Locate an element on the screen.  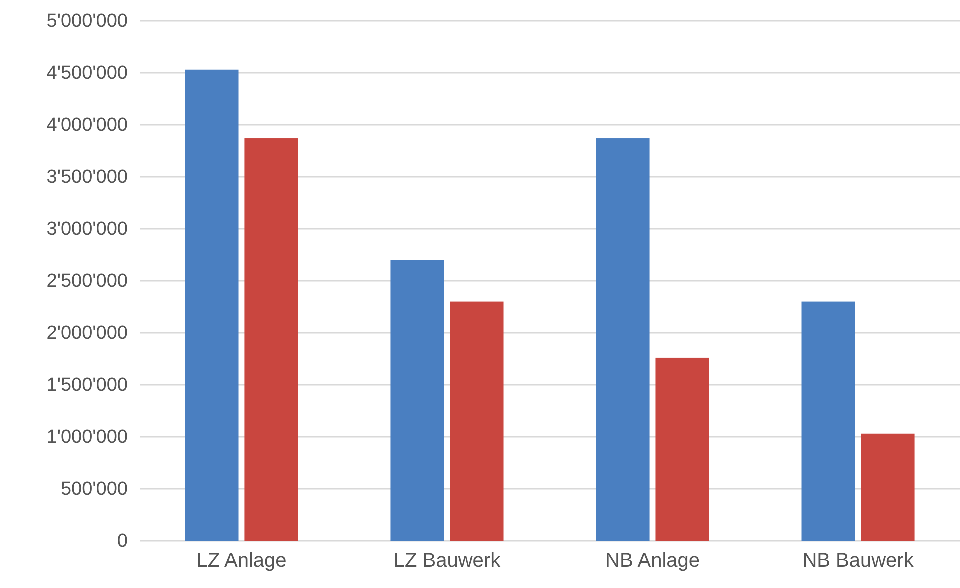
y-tick-label: 3'000'000 is located at coordinates (87, 229).